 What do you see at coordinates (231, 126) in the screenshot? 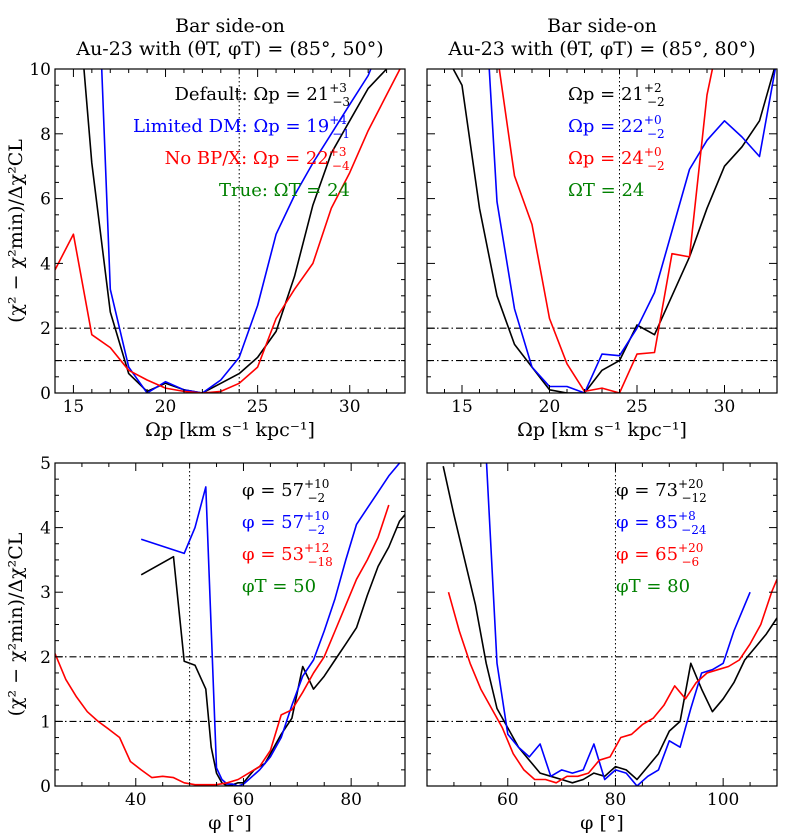
I see `annotation-value: Limited DM: Ωp = 19` at bounding box center [231, 126].